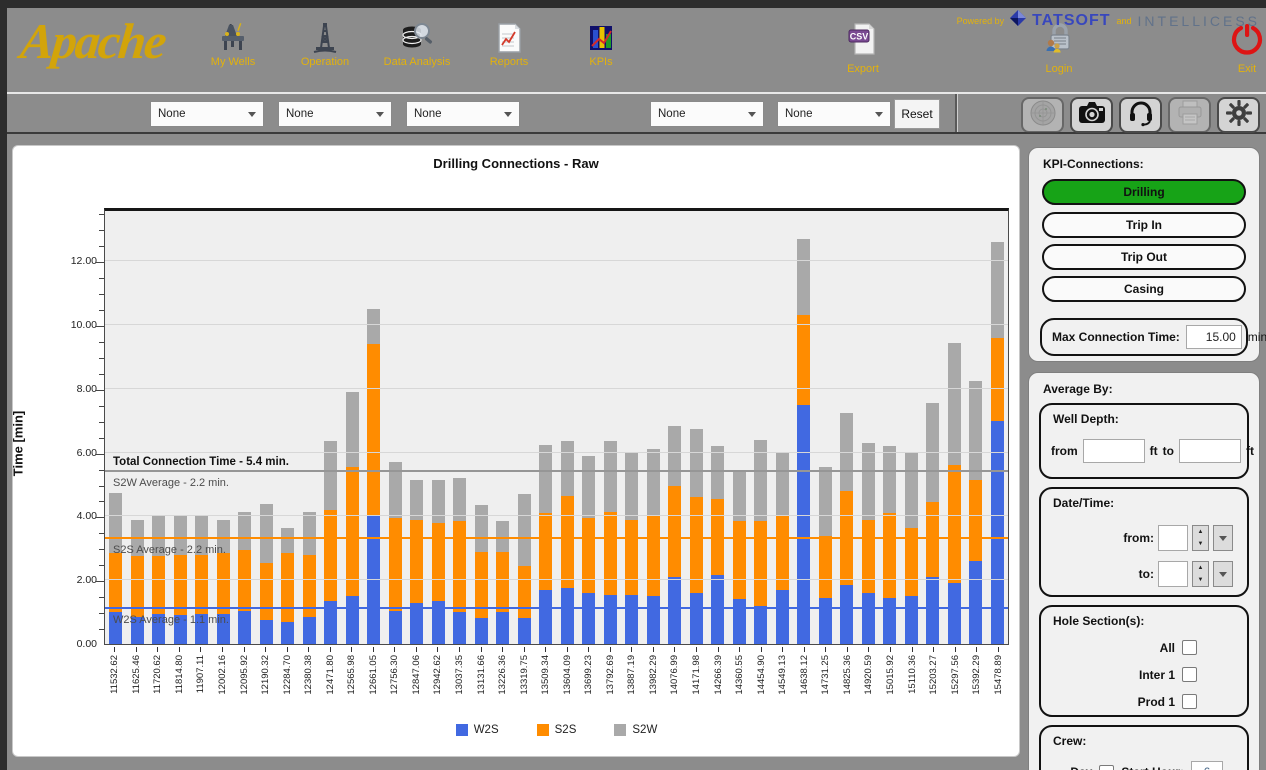  What do you see at coordinates (417, 38) in the screenshot?
I see `database-search-icon` at bounding box center [417, 38].